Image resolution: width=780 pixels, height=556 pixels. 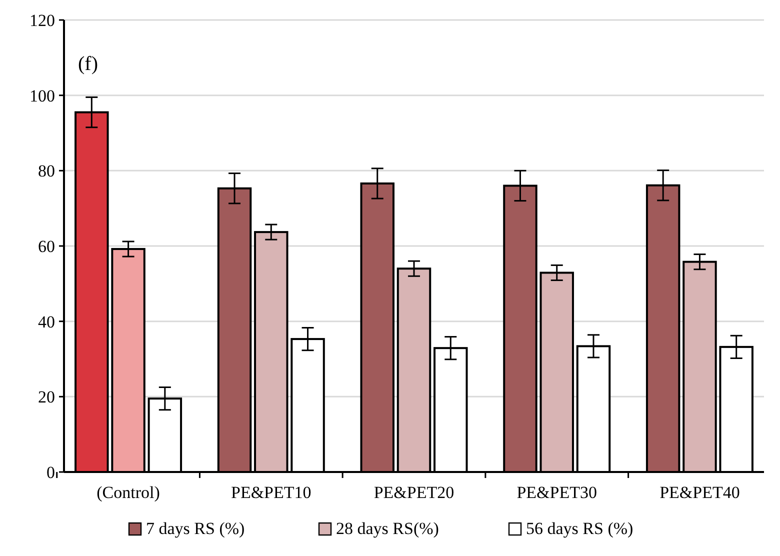 What do you see at coordinates (700, 492) in the screenshot?
I see `x-tick-label: PE&PET40` at bounding box center [700, 492].